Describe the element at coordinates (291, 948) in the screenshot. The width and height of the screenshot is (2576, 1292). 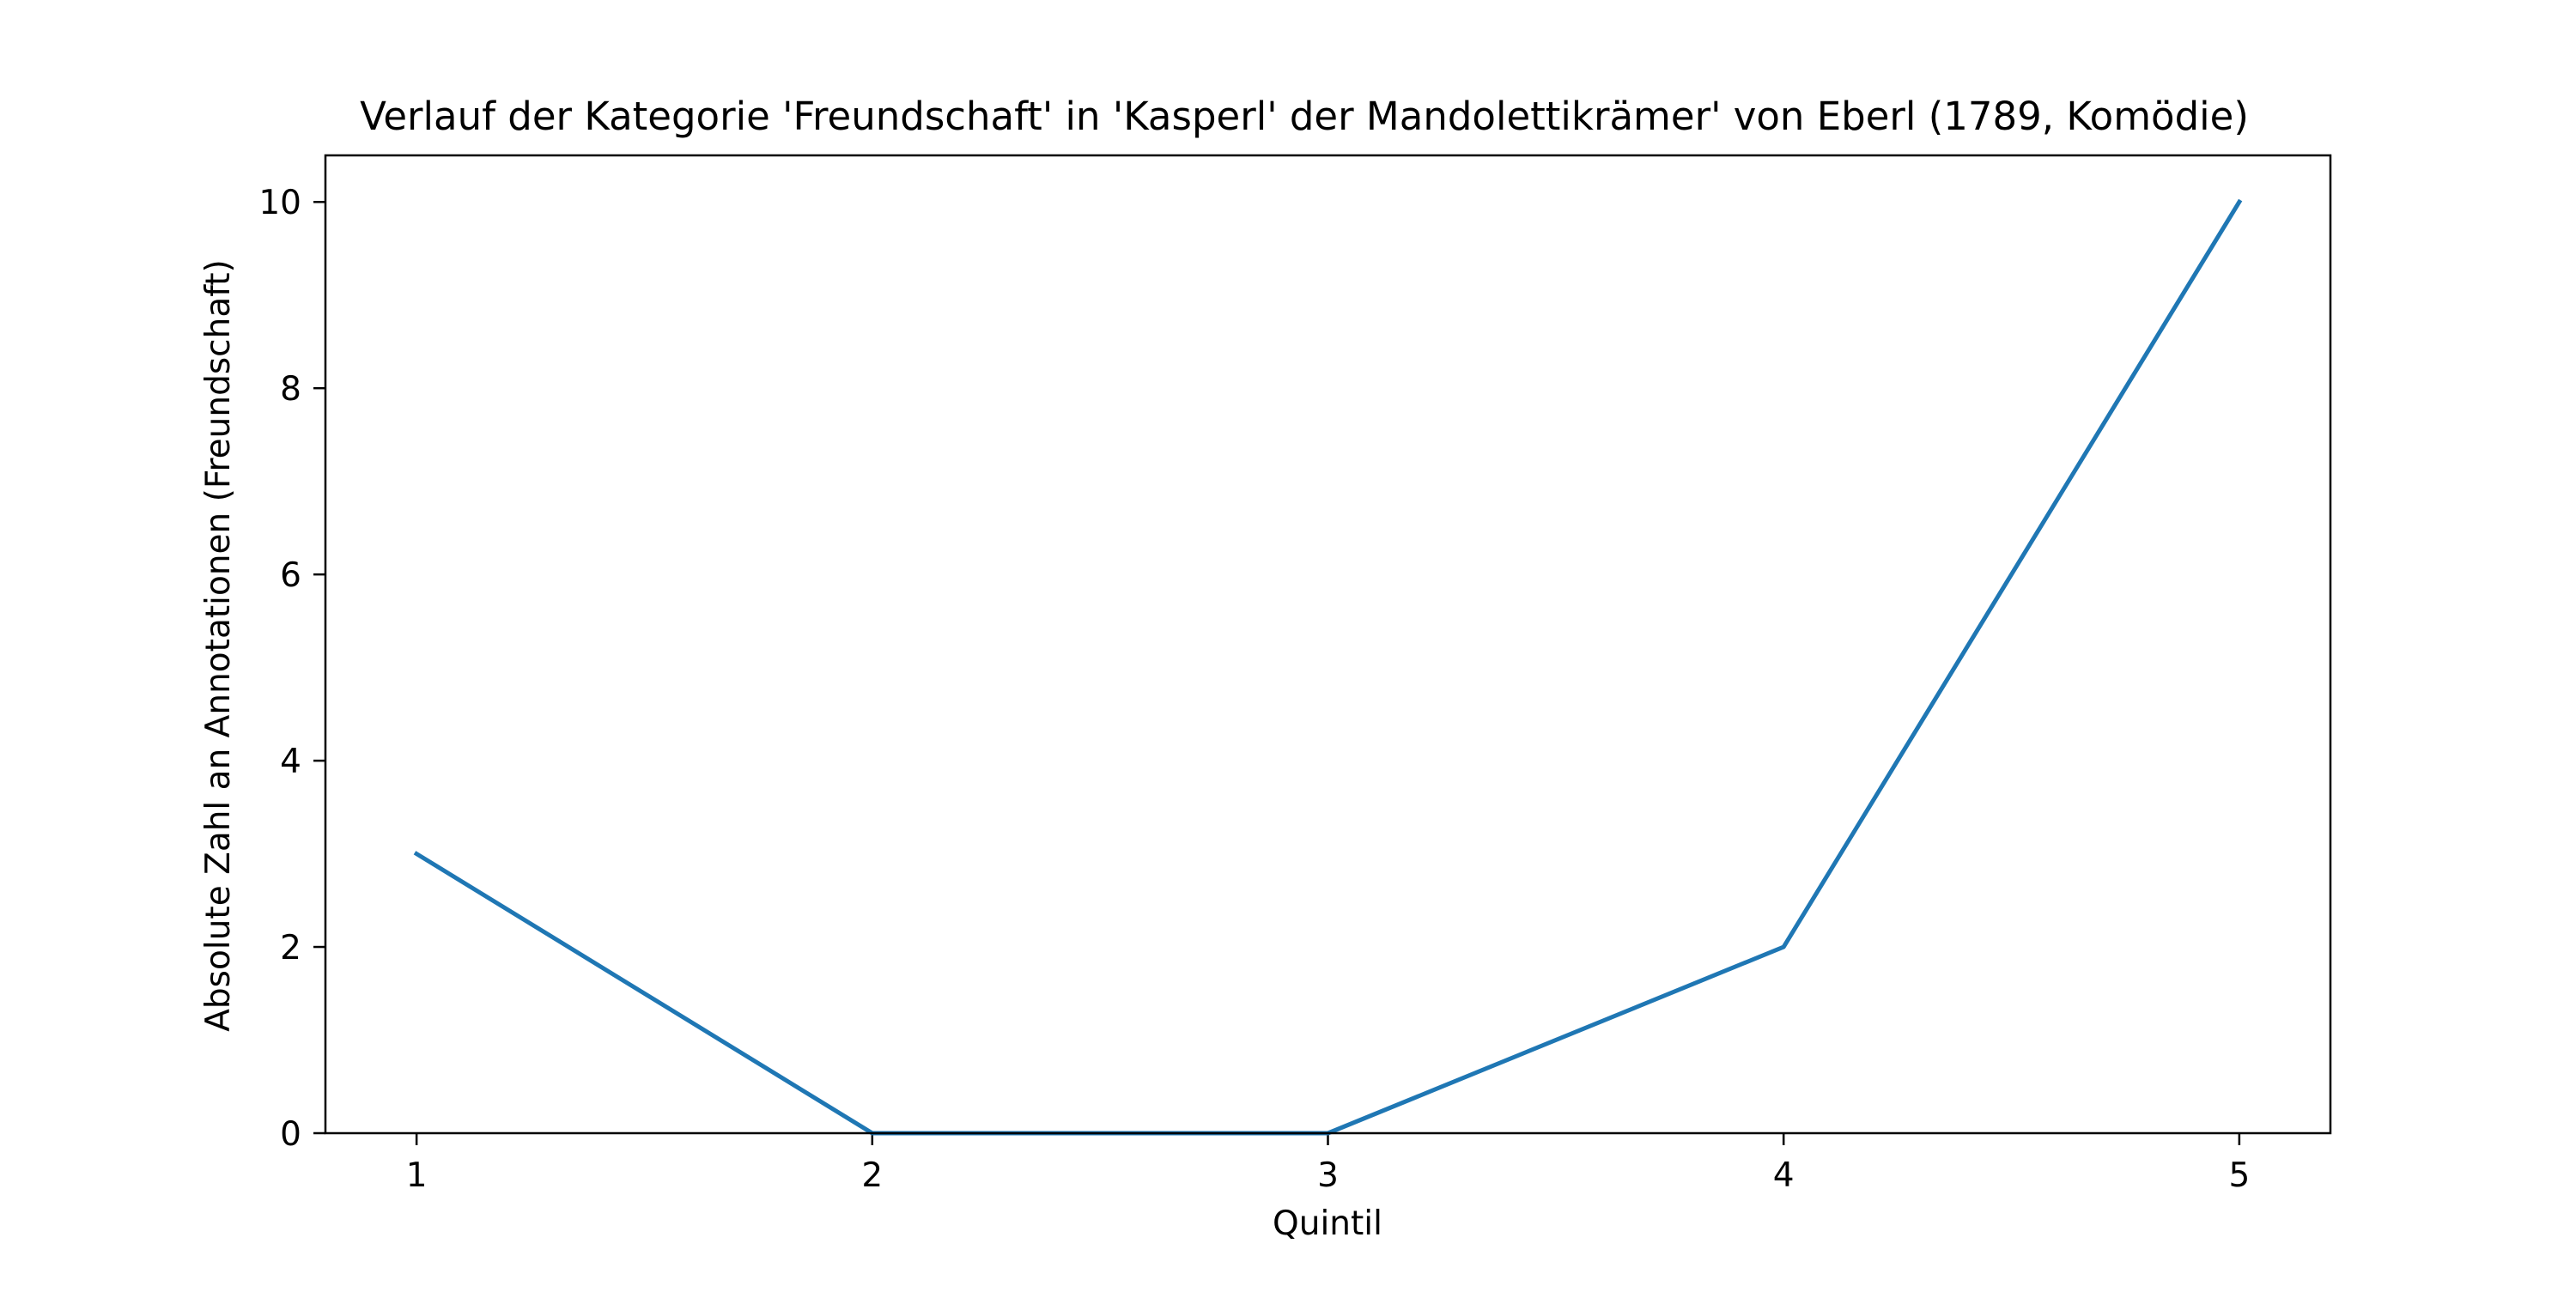
I see `y-tick-label: 2` at that location.